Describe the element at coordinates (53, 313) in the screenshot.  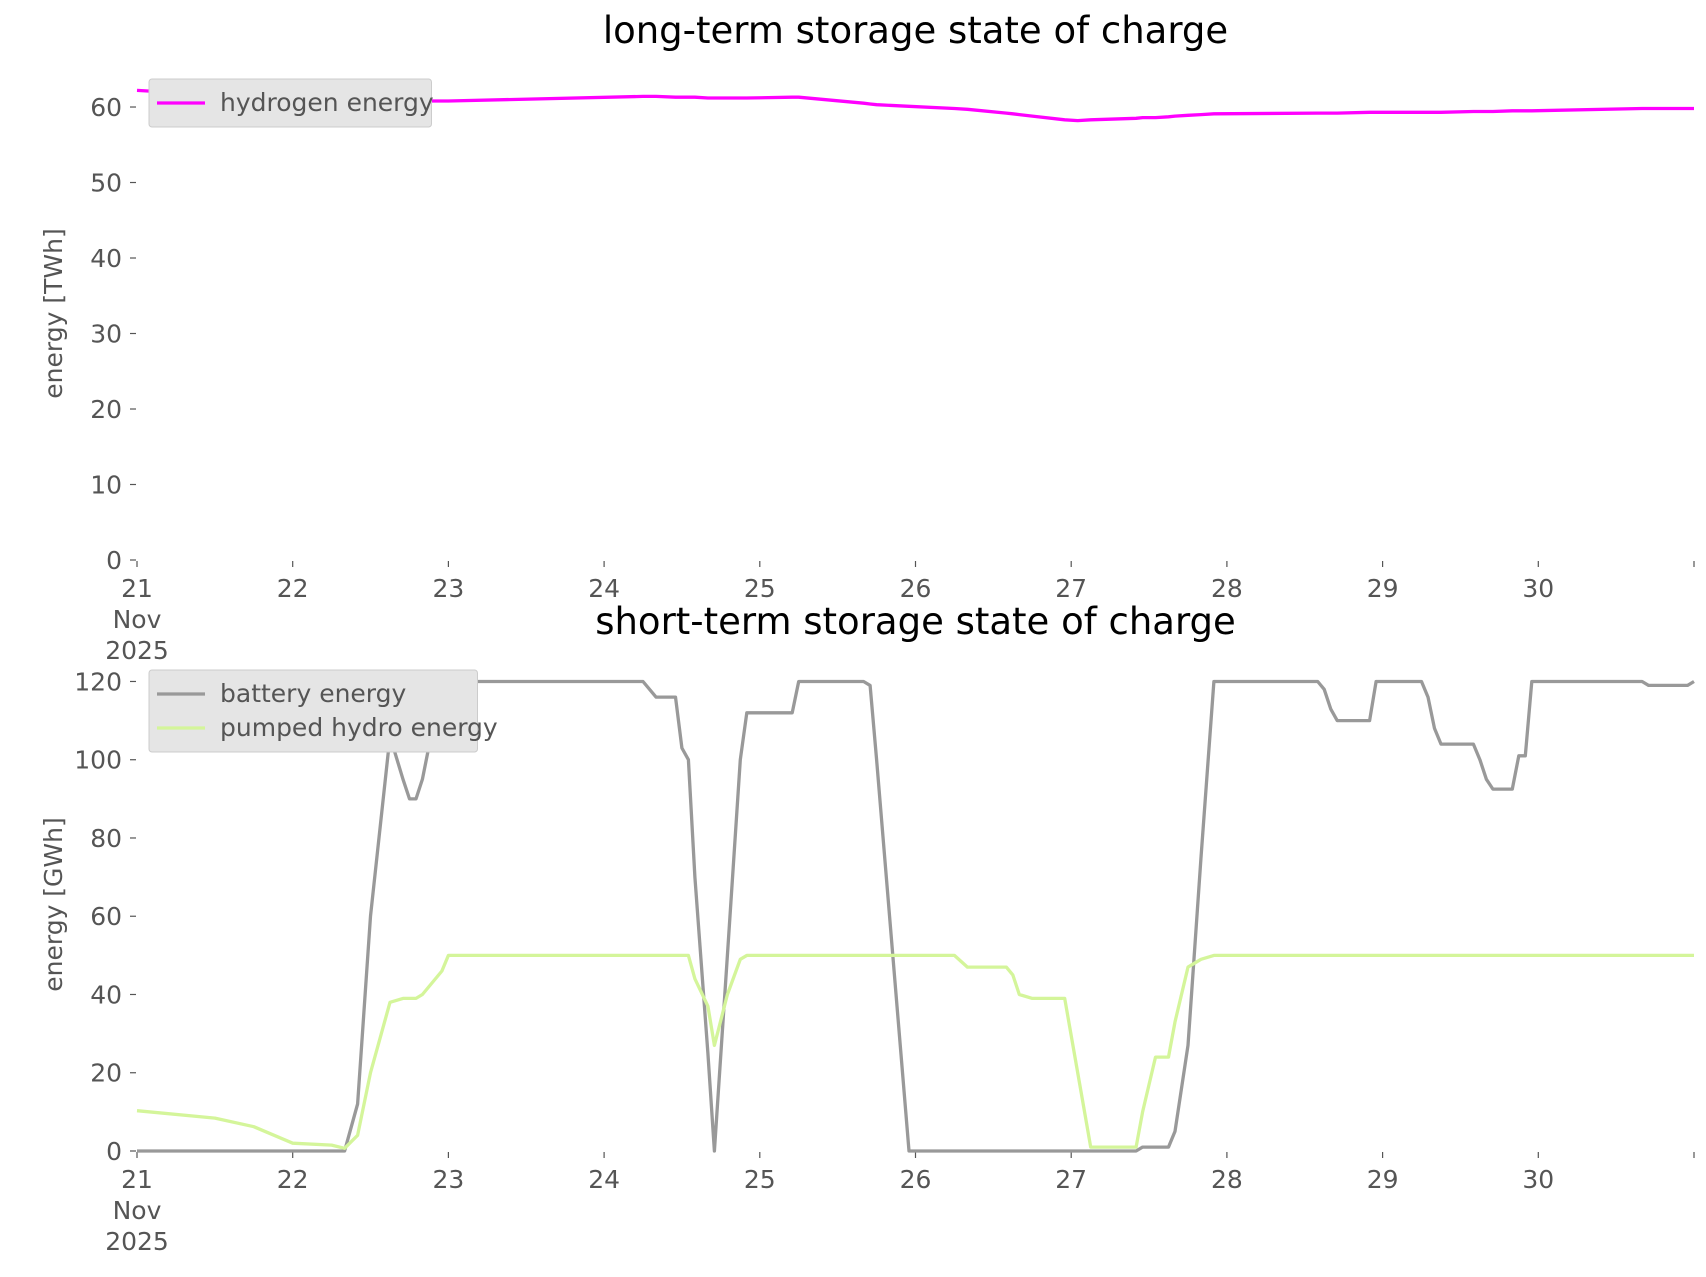
I see `y-axis-label: energy [TWh]` at that location.